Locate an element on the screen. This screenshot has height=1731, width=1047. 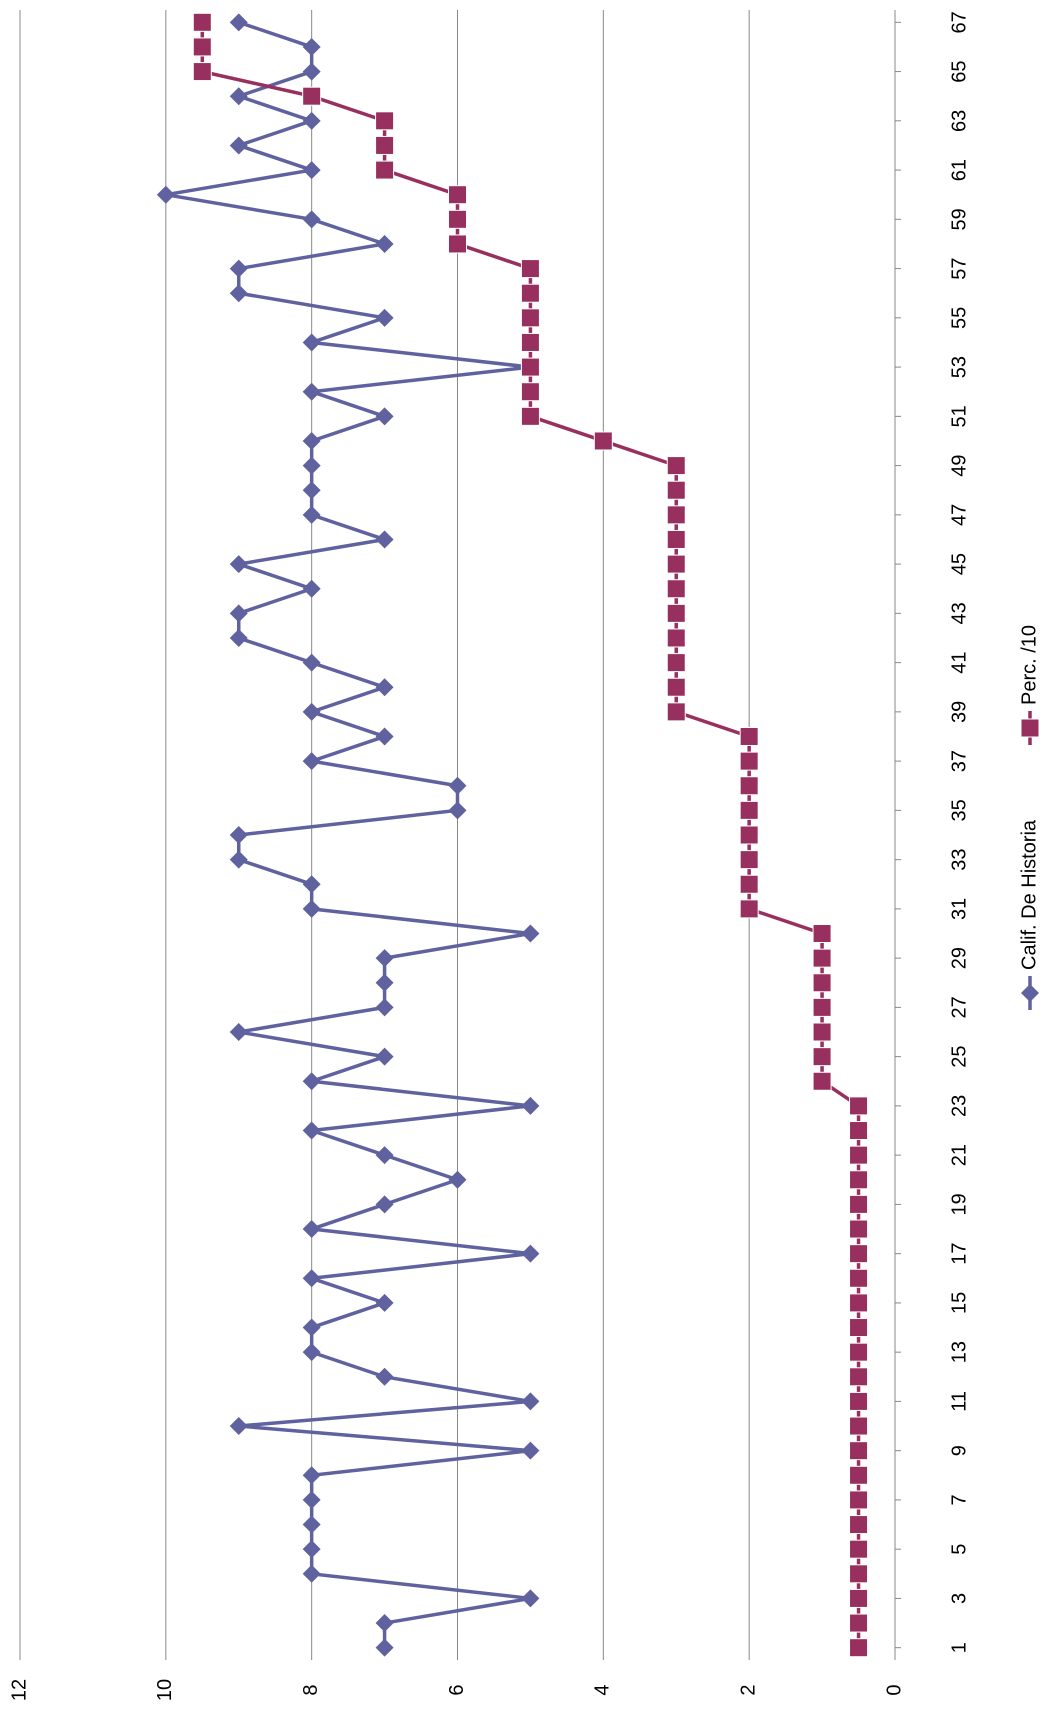
x-tick-label: 35 is located at coordinates (959, 810).